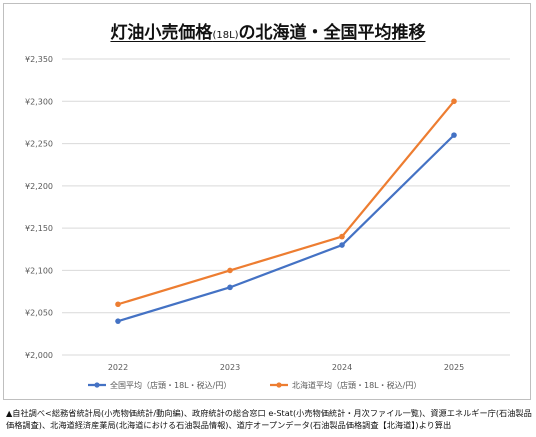  Describe the element at coordinates (454, 367) in the screenshot. I see `x-tick-label: 2025` at that location.